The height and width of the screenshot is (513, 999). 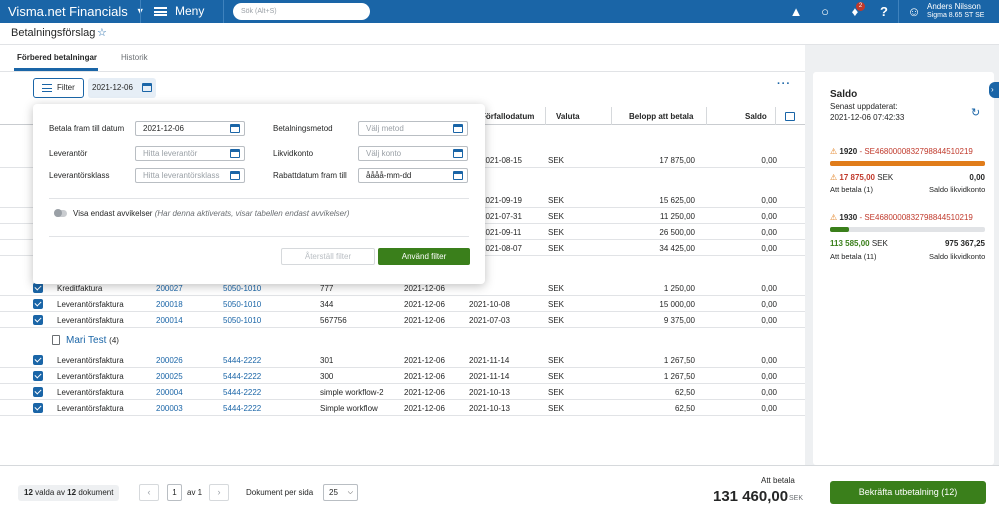 What do you see at coordinates (86, 340) in the screenshot?
I see `group-label: Mari Test` at bounding box center [86, 340].